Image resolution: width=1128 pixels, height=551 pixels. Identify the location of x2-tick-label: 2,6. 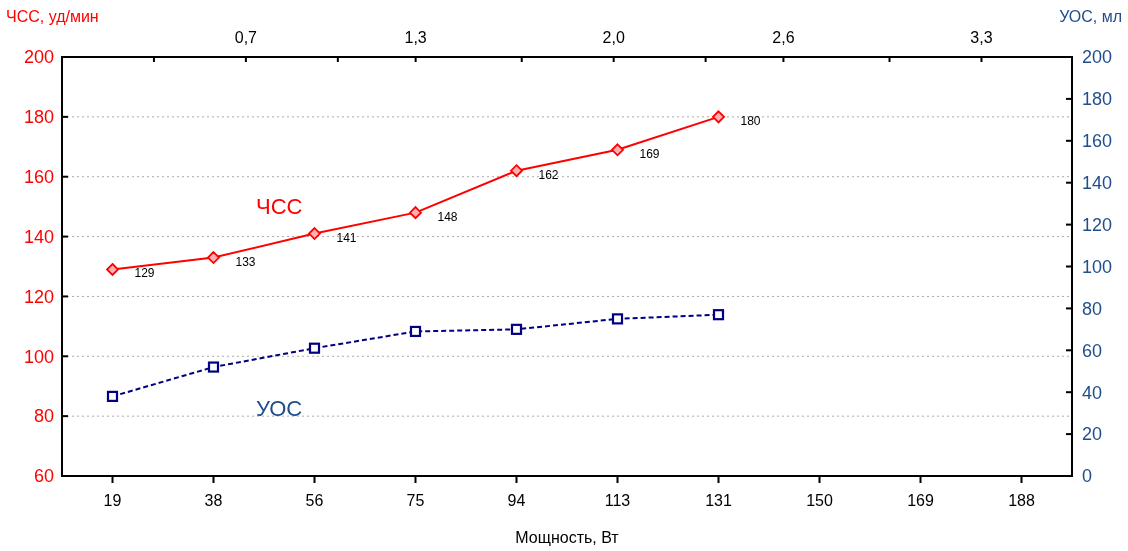
(783, 37).